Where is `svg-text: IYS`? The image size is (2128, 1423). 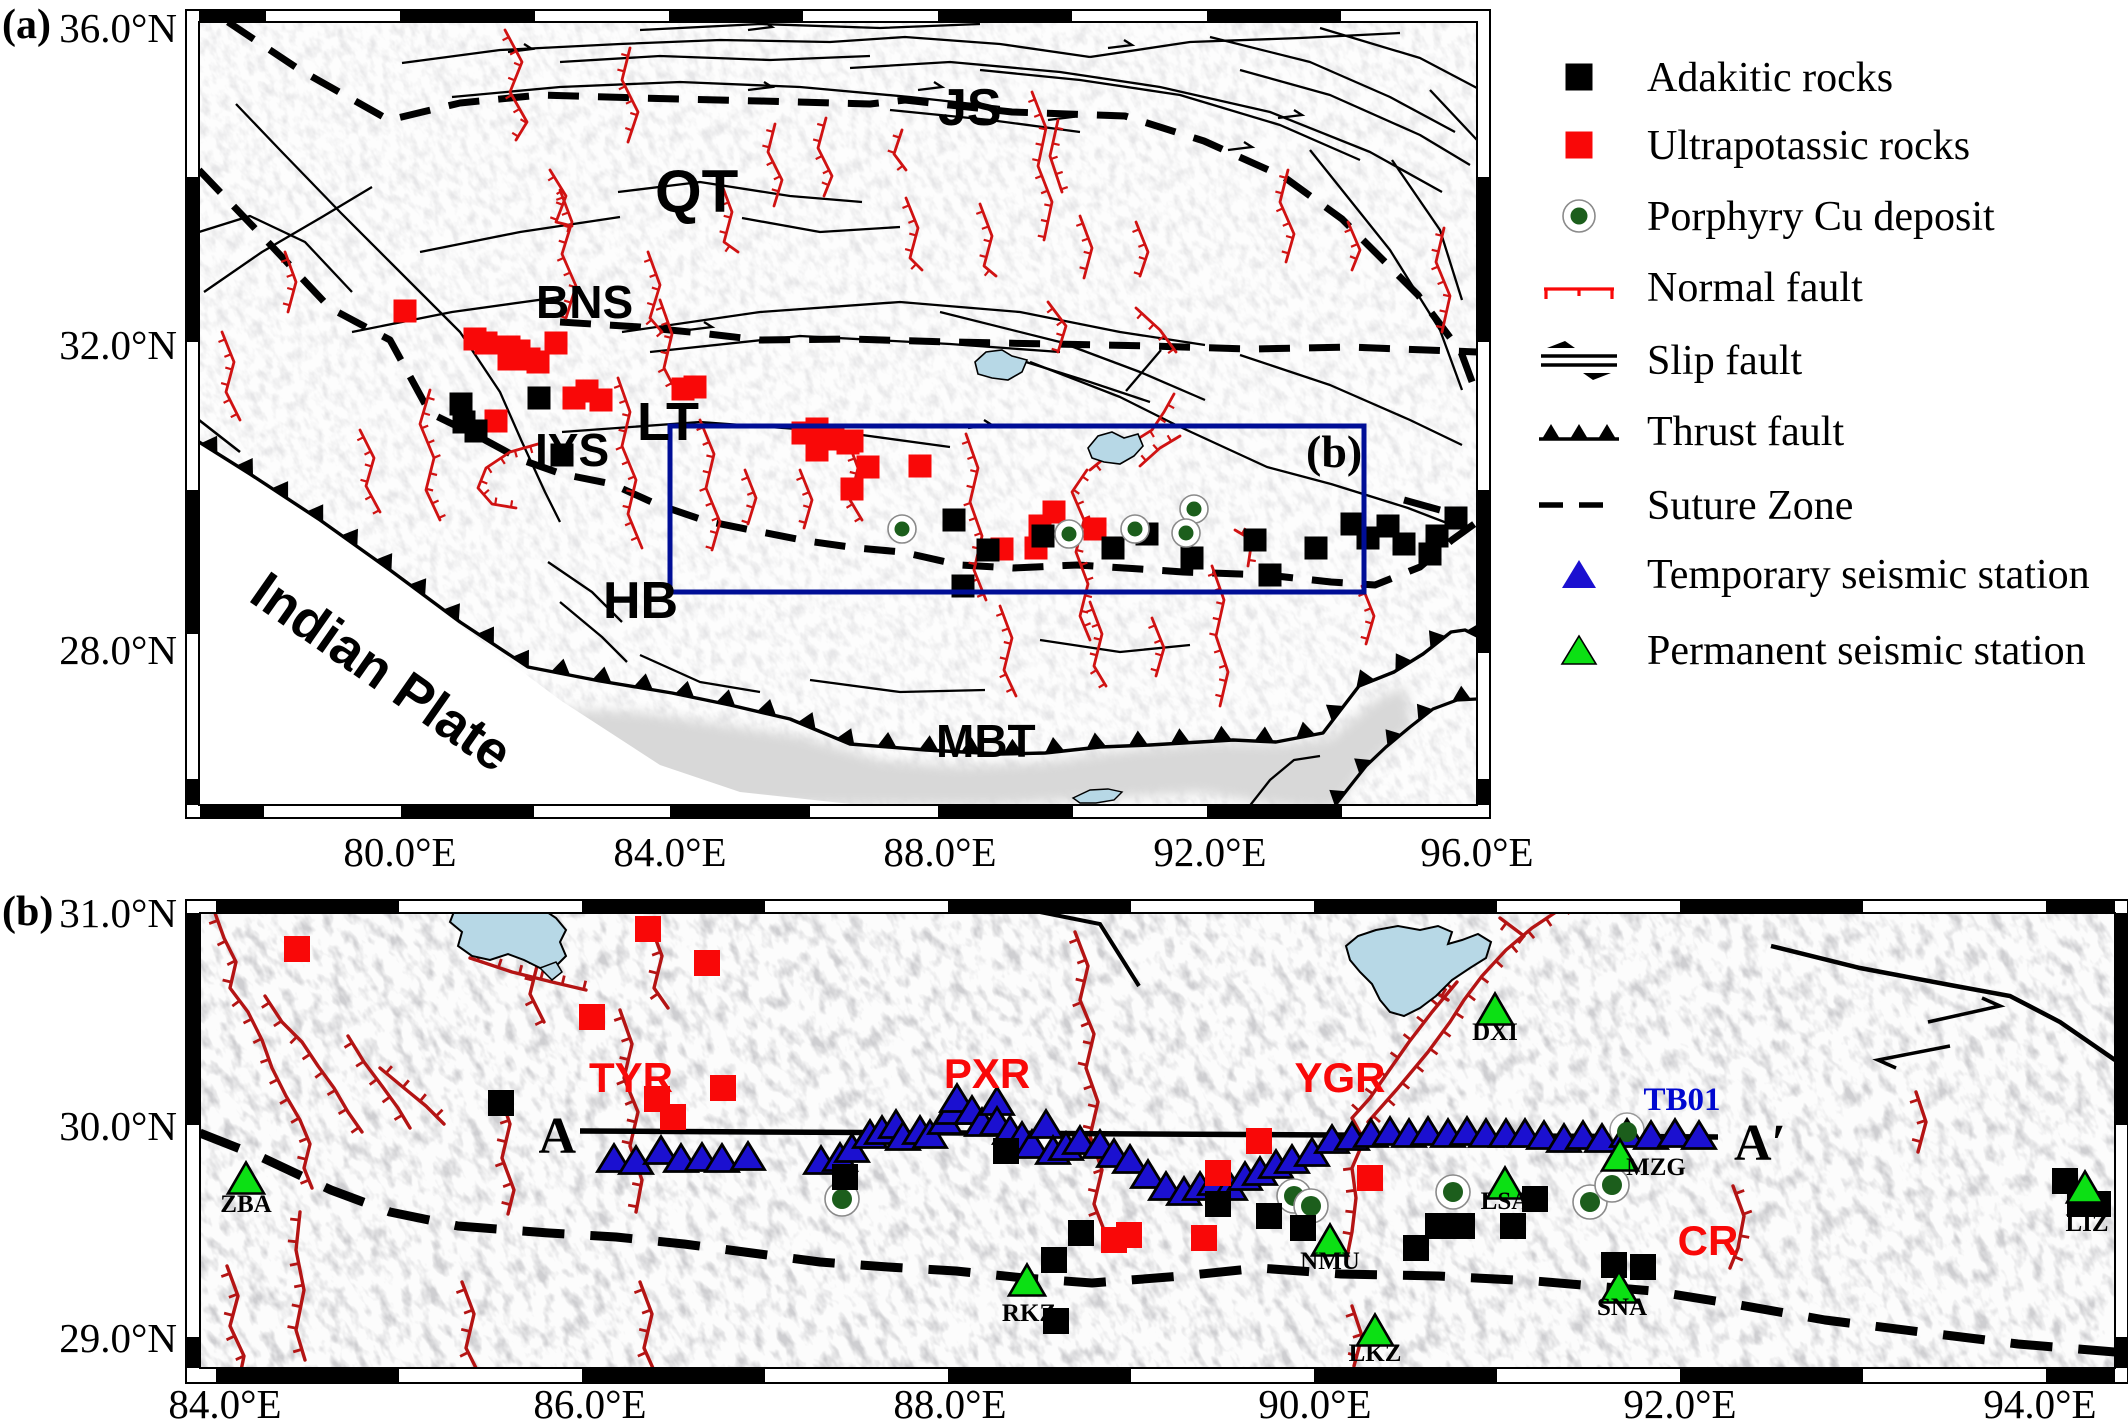
svg-text: IYS is located at coordinates (572, 450).